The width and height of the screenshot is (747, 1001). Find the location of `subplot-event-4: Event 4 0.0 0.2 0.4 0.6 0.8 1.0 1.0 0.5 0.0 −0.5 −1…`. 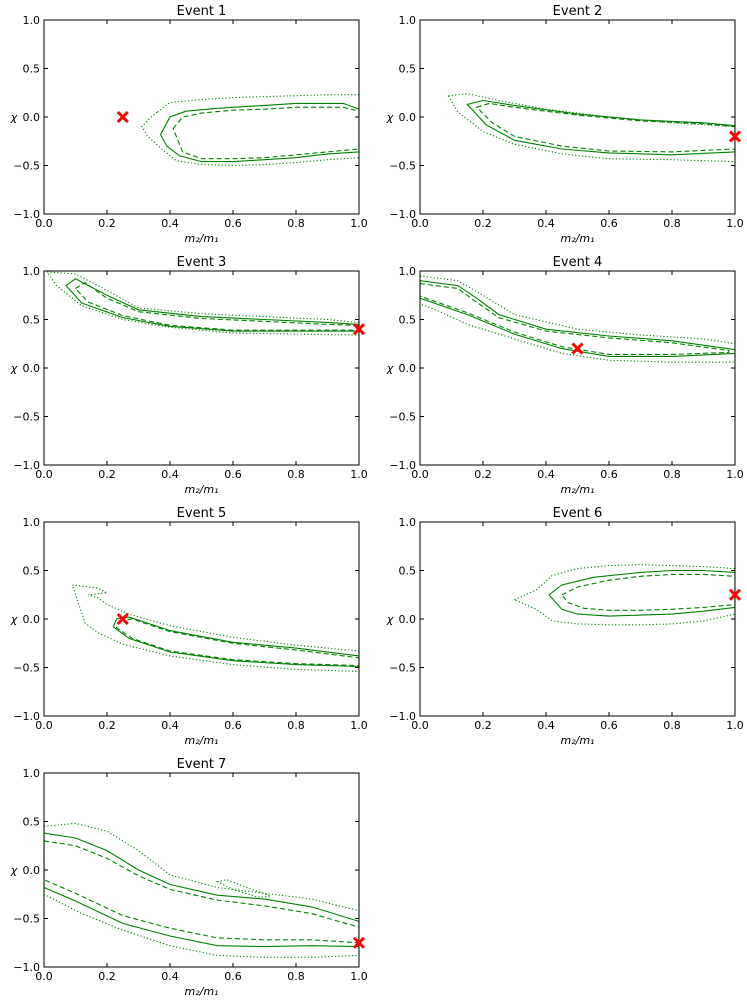

subplot-event-4: Event 4 0.0 0.2 0.4 0.6 0.8 1.0 1.0 0.5 0.0 −0.5 −1… is located at coordinates (565, 375).